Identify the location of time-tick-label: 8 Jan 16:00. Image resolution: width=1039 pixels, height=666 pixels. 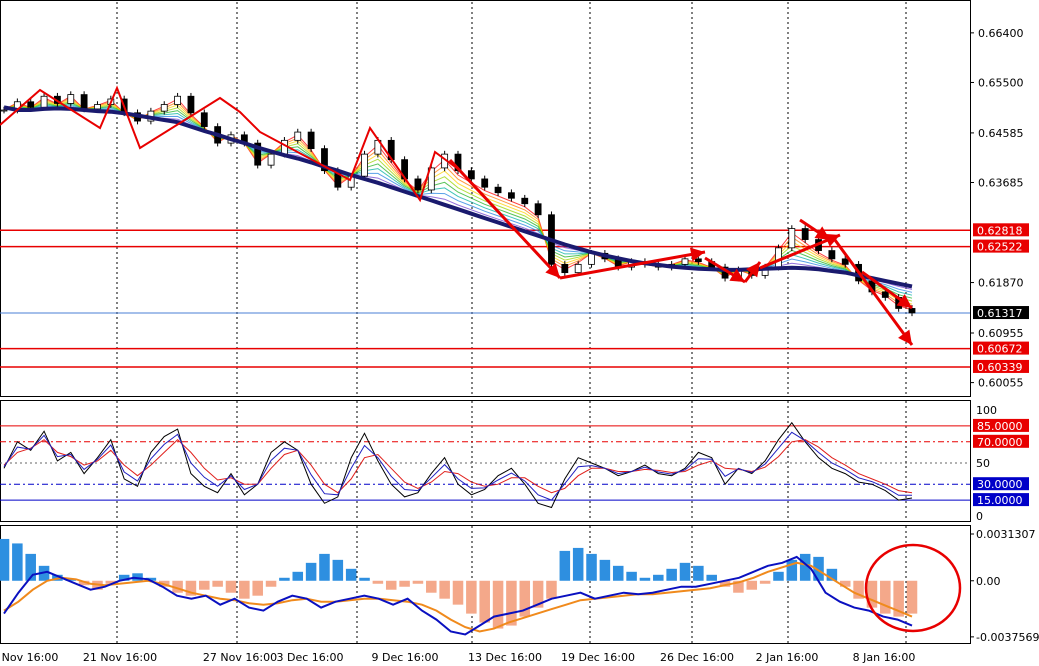
(884, 657).